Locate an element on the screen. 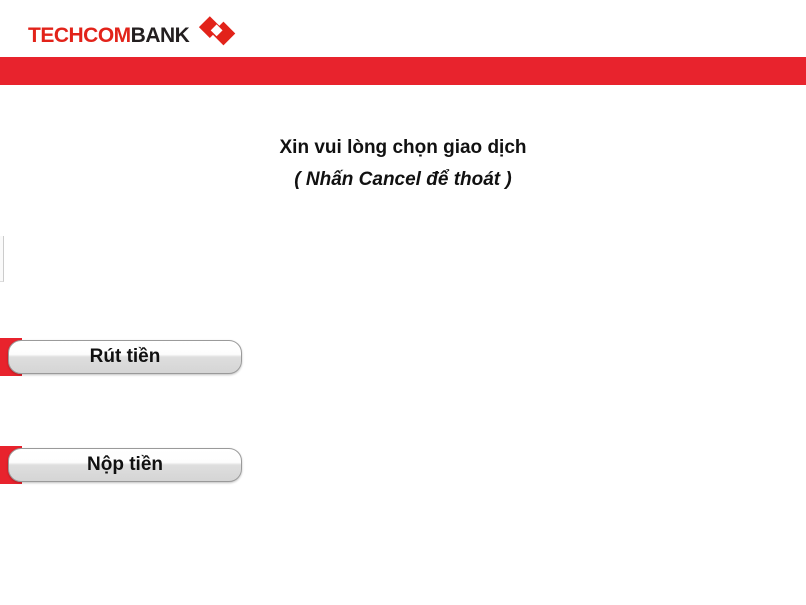 This screenshot has height=605, width=806. withdraw-button: Rút tiền is located at coordinates (125, 357).